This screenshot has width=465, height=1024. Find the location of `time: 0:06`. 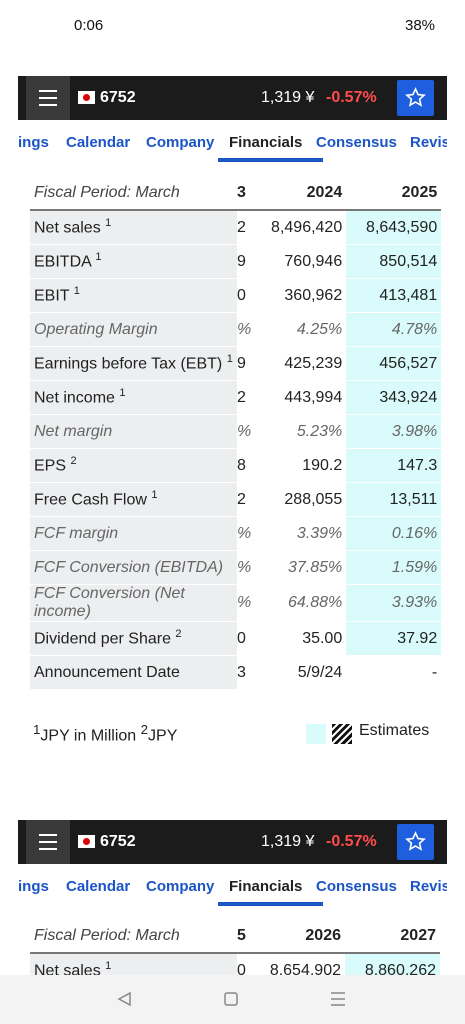

time: 0:06 is located at coordinates (89, 25).